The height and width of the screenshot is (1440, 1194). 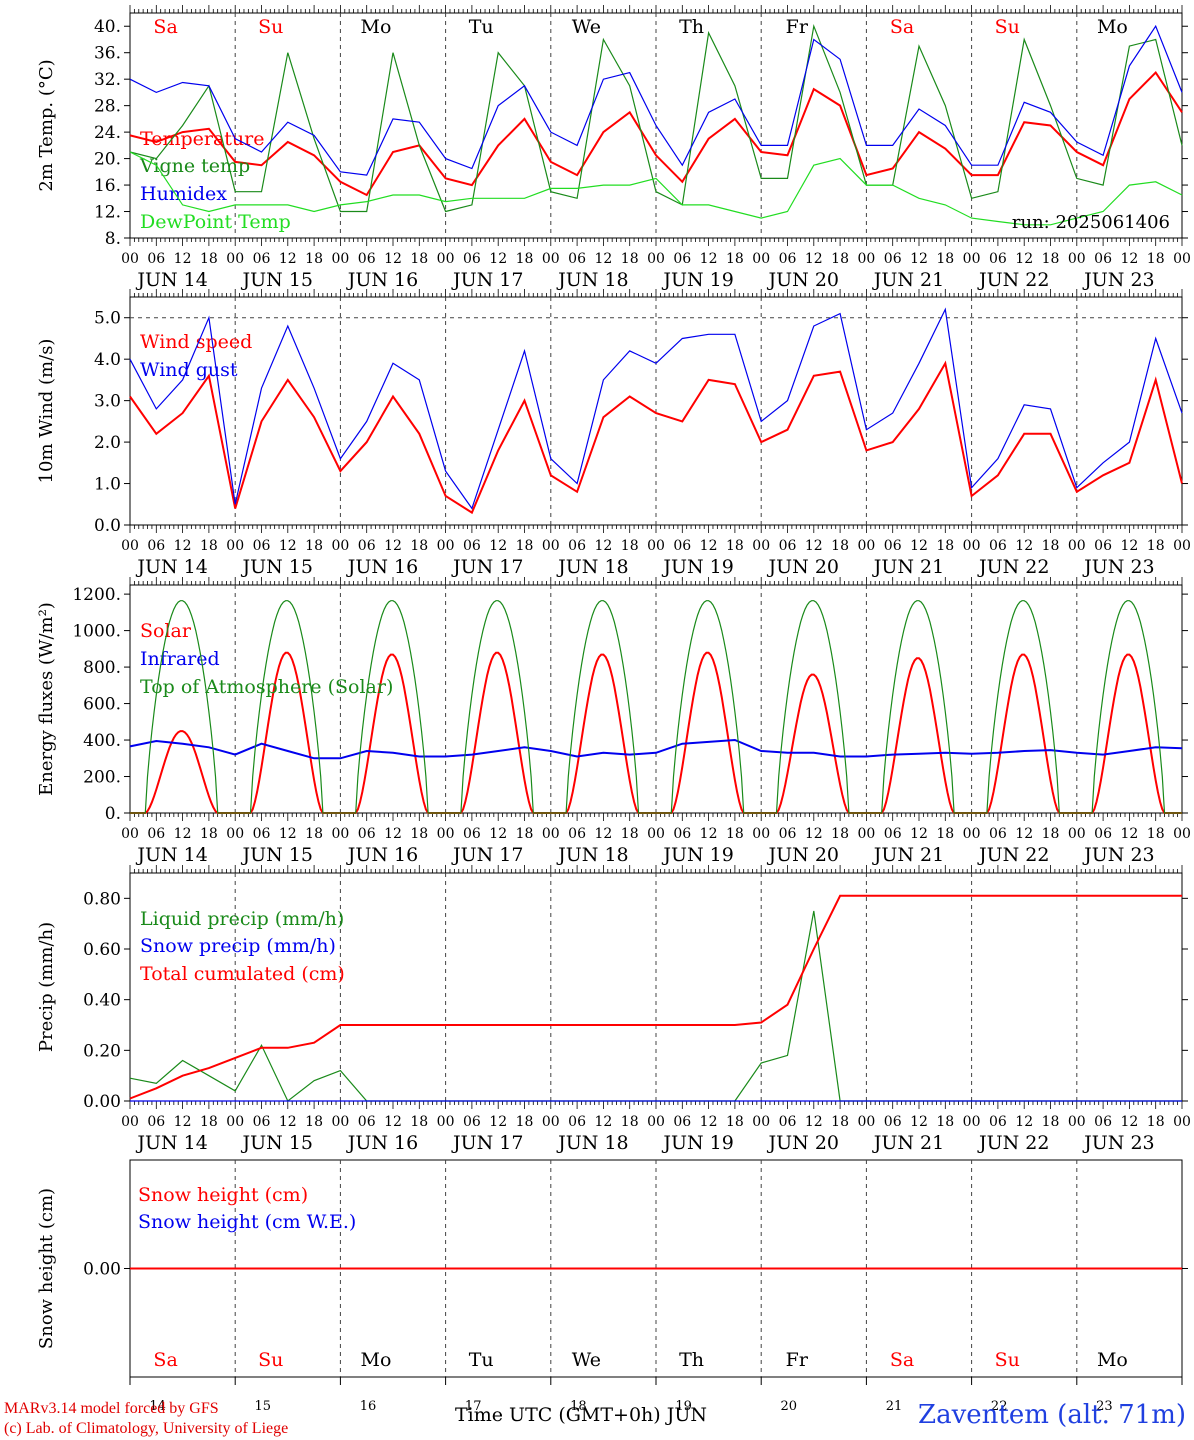 What do you see at coordinates (102, 1270) in the screenshot?
I see `y-tick-label: 0.00` at bounding box center [102, 1270].